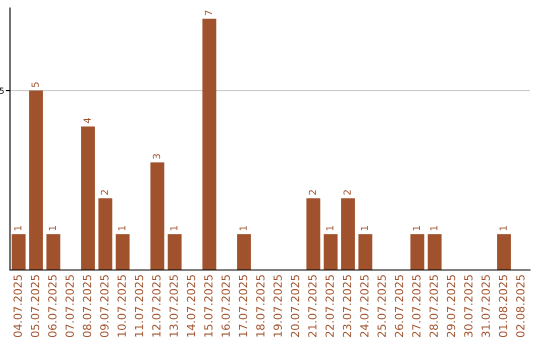  I want to click on x-tick-label: 30.07.2025, so click(468, 306).